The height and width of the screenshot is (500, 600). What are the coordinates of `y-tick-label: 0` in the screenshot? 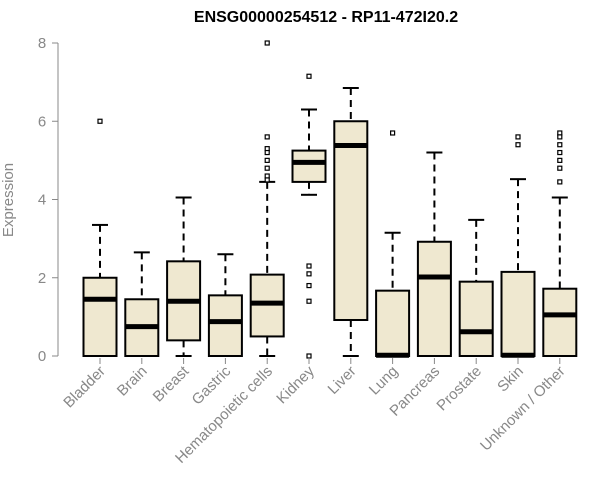 It's located at (42, 356).